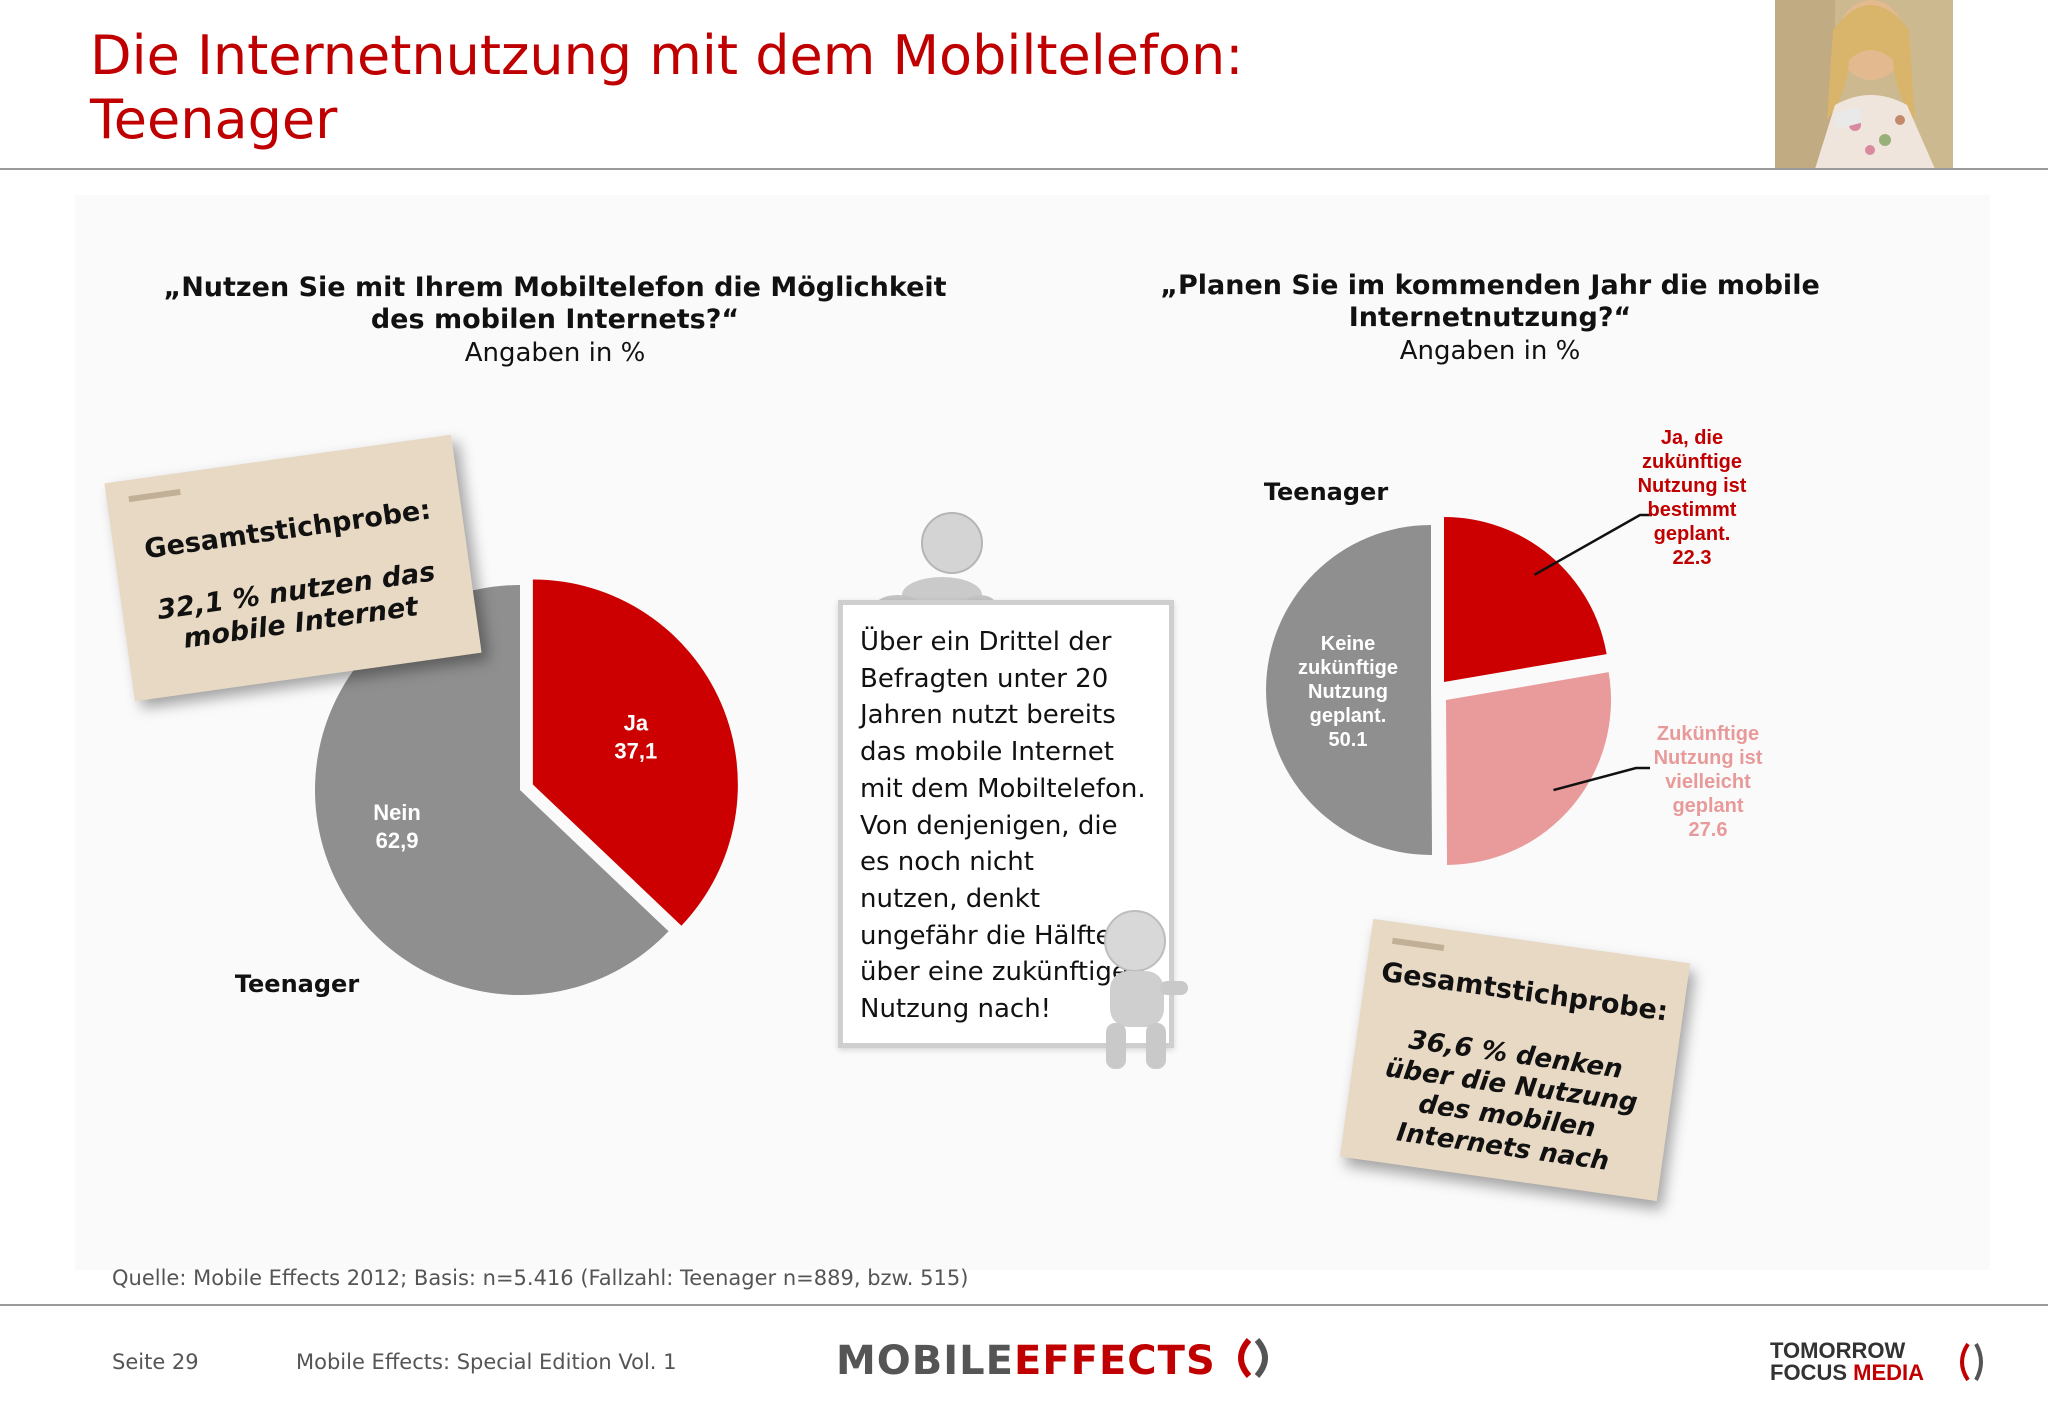 The height and width of the screenshot is (1418, 2048). What do you see at coordinates (988, 715) in the screenshot?
I see `info-board-line: Jahren nutzt bereits` at bounding box center [988, 715].